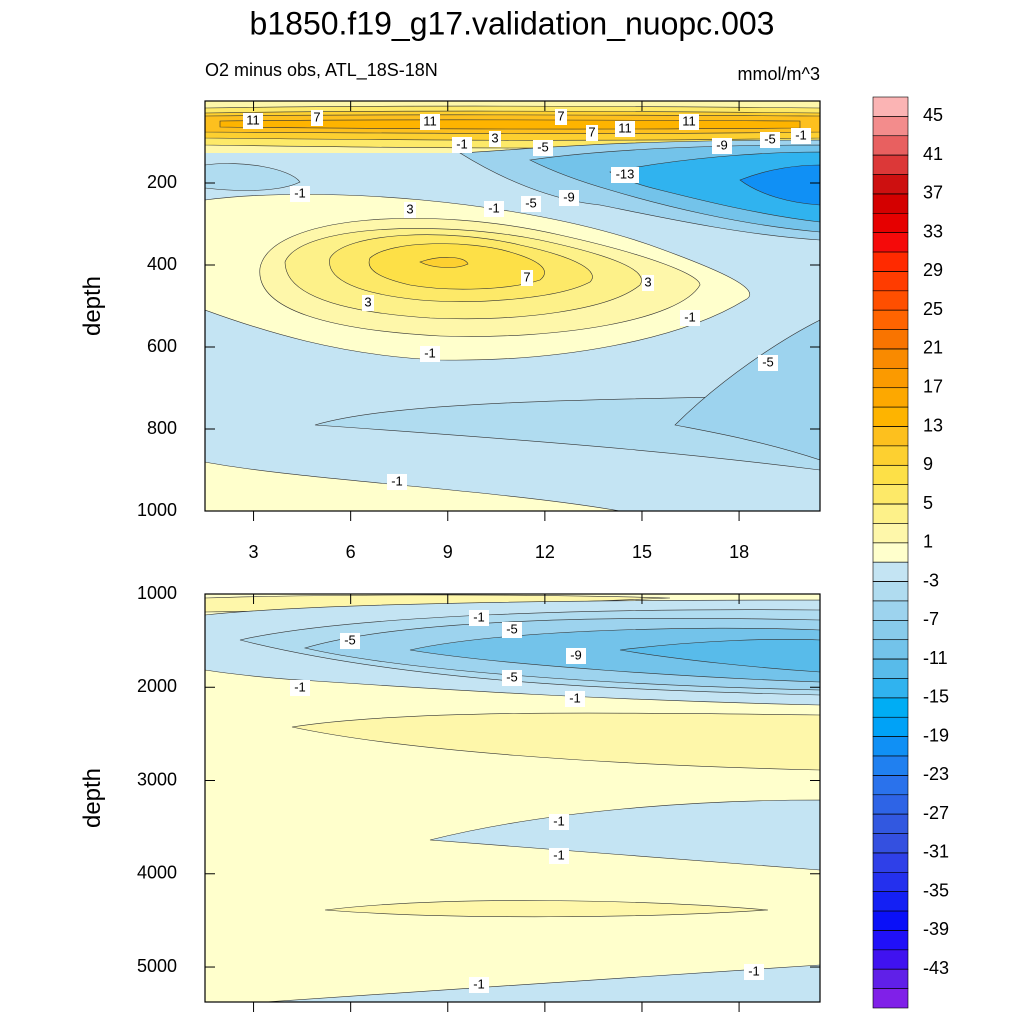  What do you see at coordinates (157, 873) in the screenshot?
I see `y-tick-label: 4000` at bounding box center [157, 873].